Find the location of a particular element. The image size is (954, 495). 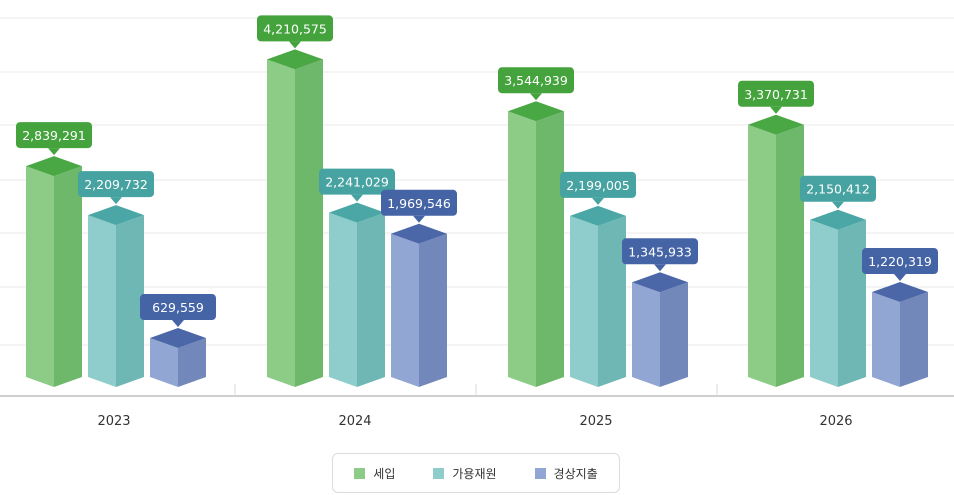

data-label: 4,210,575 is located at coordinates (295, 28).